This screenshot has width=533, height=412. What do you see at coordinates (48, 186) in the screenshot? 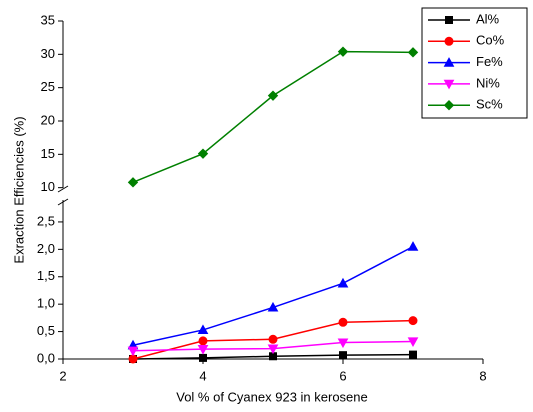
I see `y2-tick-label: 10` at bounding box center [48, 186].